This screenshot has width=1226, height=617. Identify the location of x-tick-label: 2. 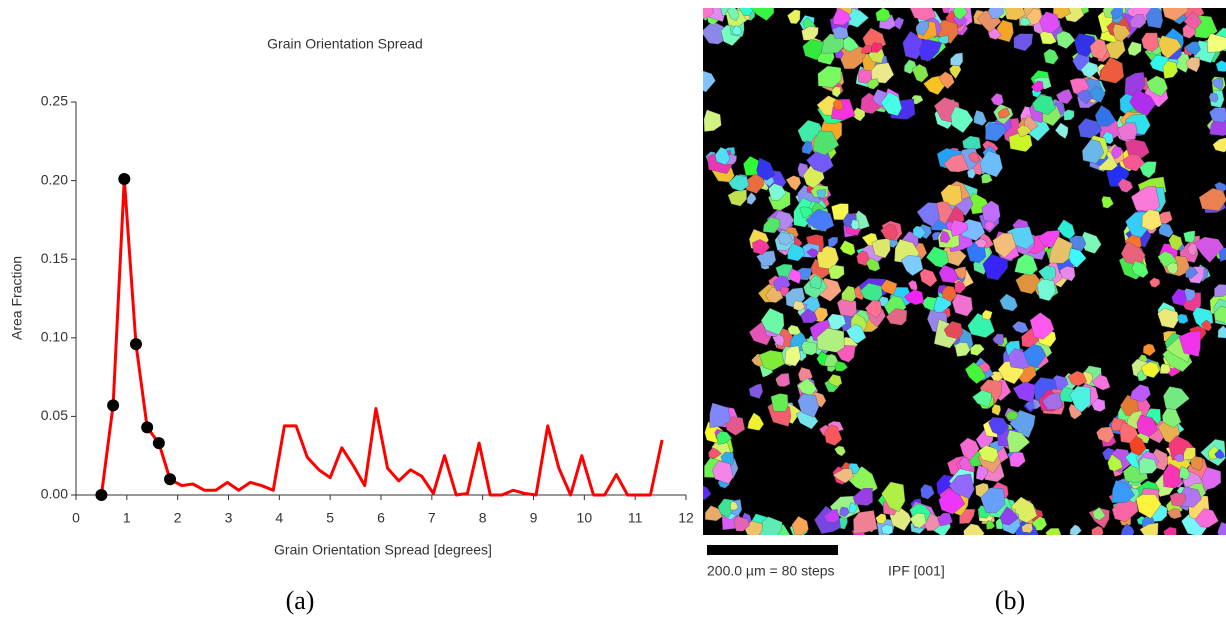
(178, 518).